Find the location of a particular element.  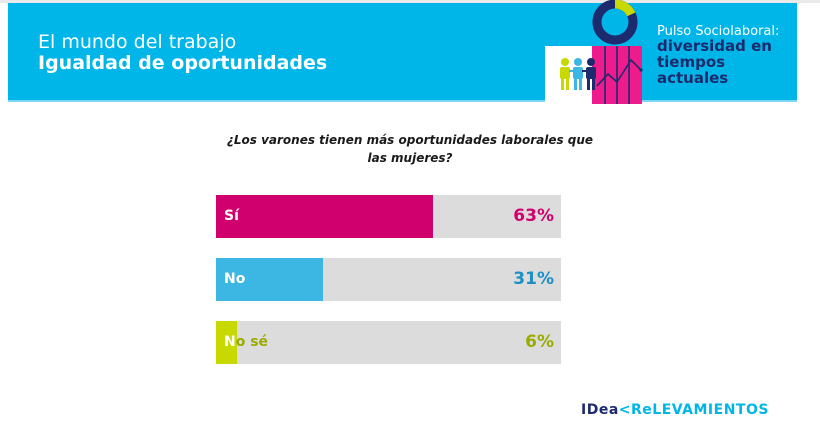

bar-track: Sí 63% is located at coordinates (388, 216).